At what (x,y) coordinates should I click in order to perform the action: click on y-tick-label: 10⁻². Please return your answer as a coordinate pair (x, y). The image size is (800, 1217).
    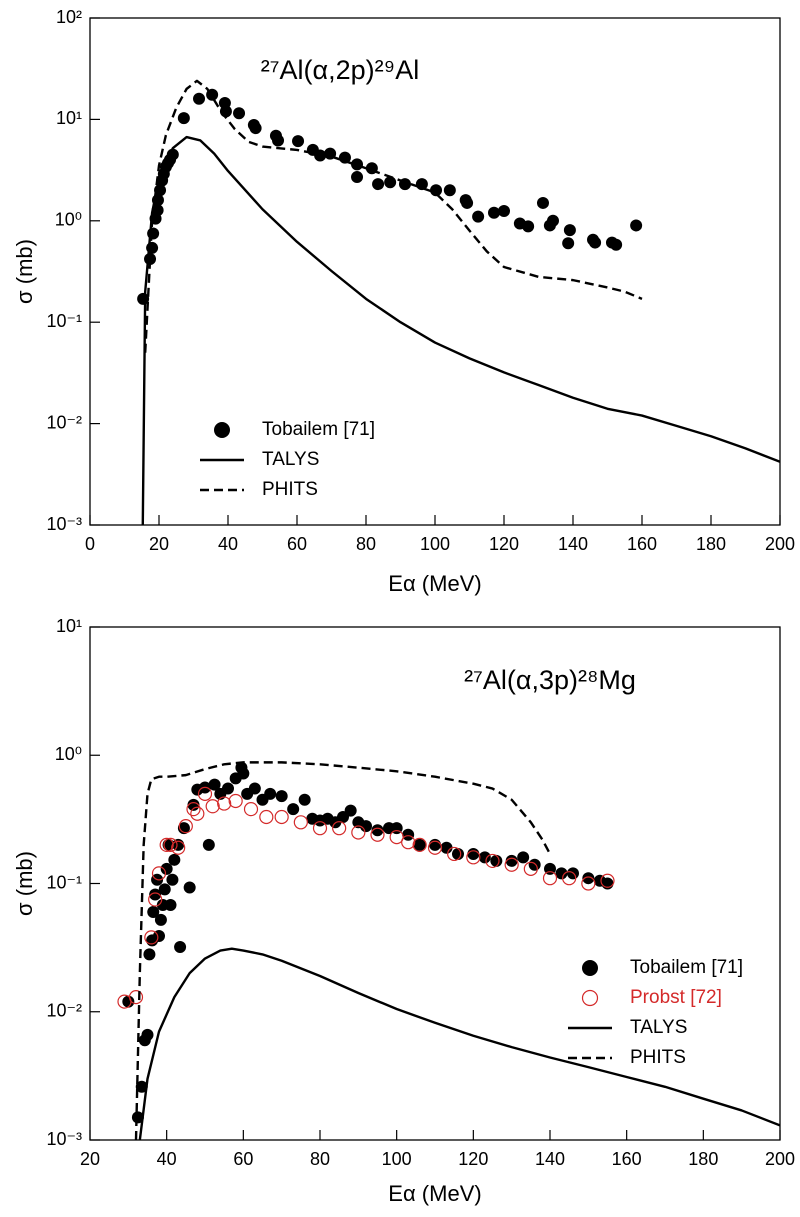
    Looking at the image, I should click on (64, 422).